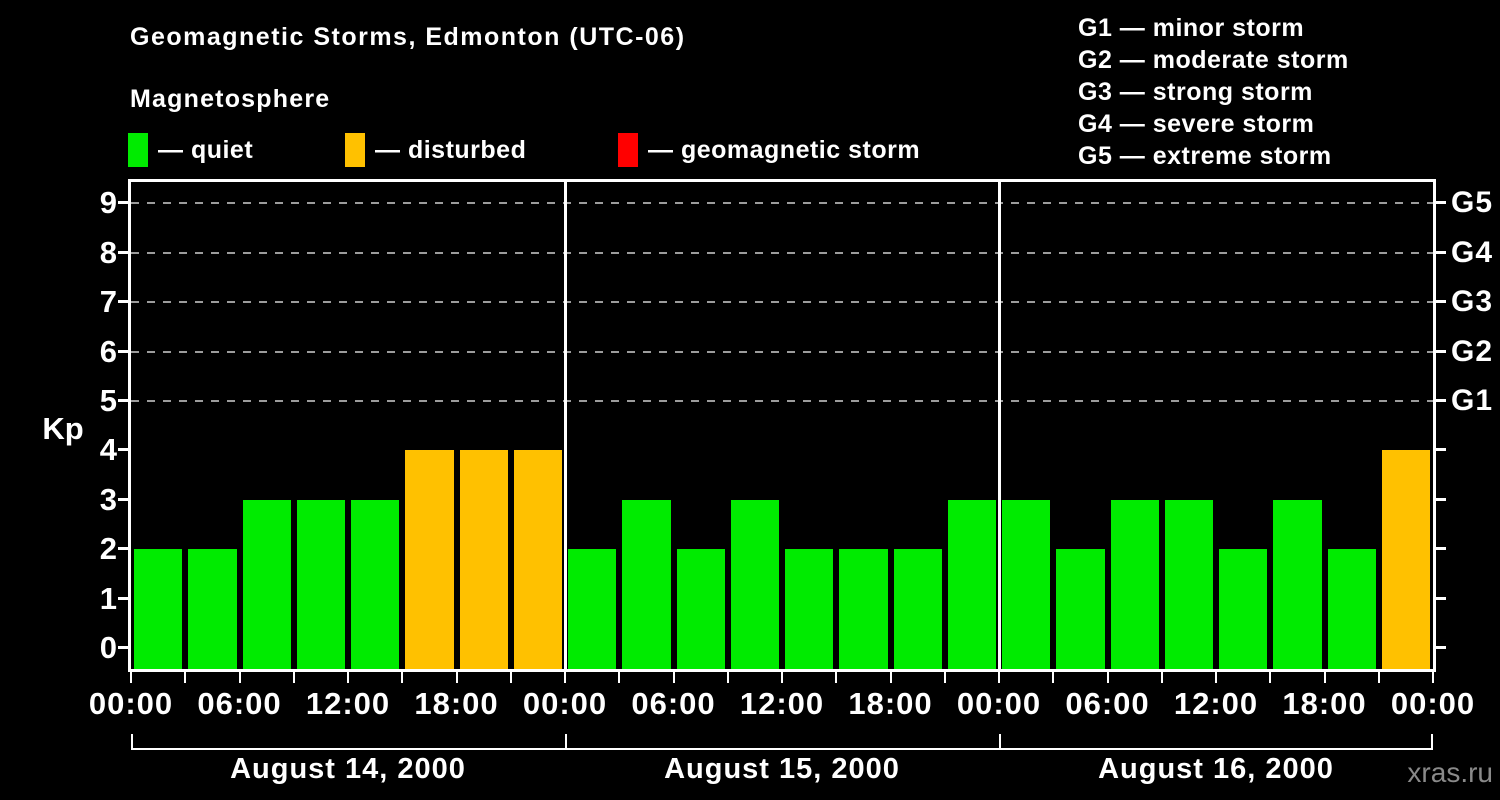 The height and width of the screenshot is (800, 1500). I want to click on y-axis-title: Kp, so click(63, 428).